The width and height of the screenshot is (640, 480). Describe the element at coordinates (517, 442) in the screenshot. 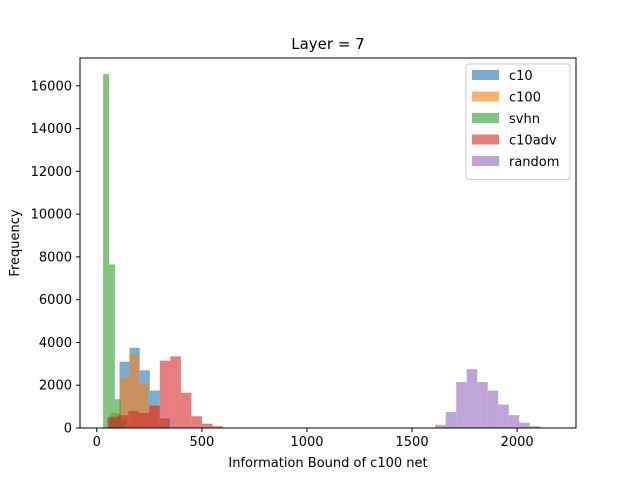

I see `x-tick-label-2000: 2000` at that location.